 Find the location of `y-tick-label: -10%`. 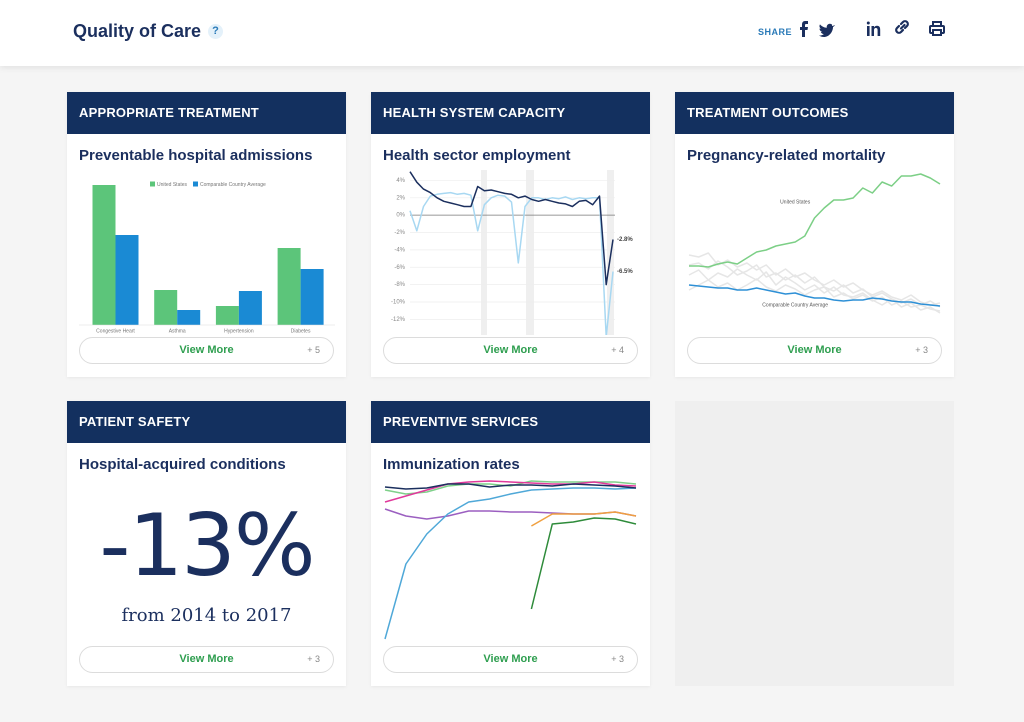

y-tick-label: -10% is located at coordinates (398, 303).